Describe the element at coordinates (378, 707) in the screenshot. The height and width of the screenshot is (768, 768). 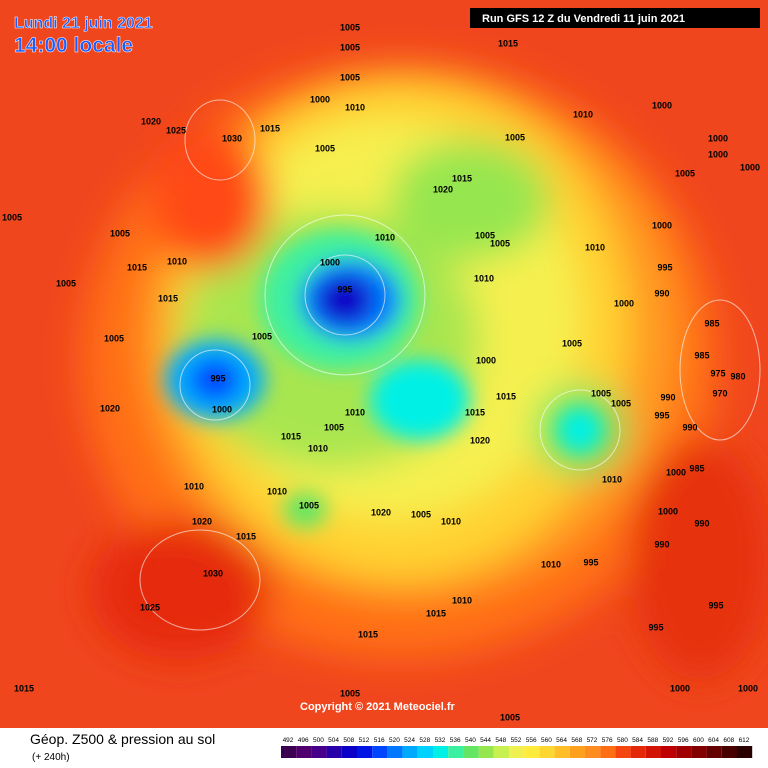
I see `copyright: Copyright © 2021 Meteociel.fr` at that location.